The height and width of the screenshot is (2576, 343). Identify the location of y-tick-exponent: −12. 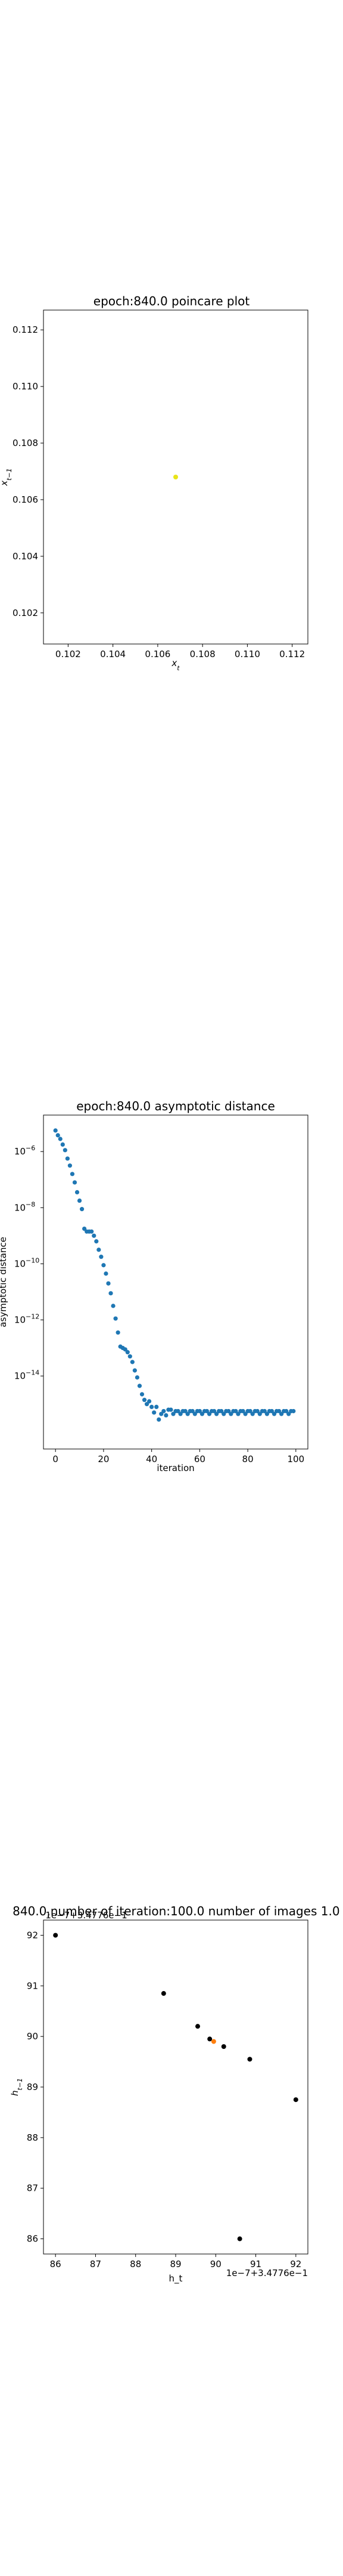
(33, 1317).